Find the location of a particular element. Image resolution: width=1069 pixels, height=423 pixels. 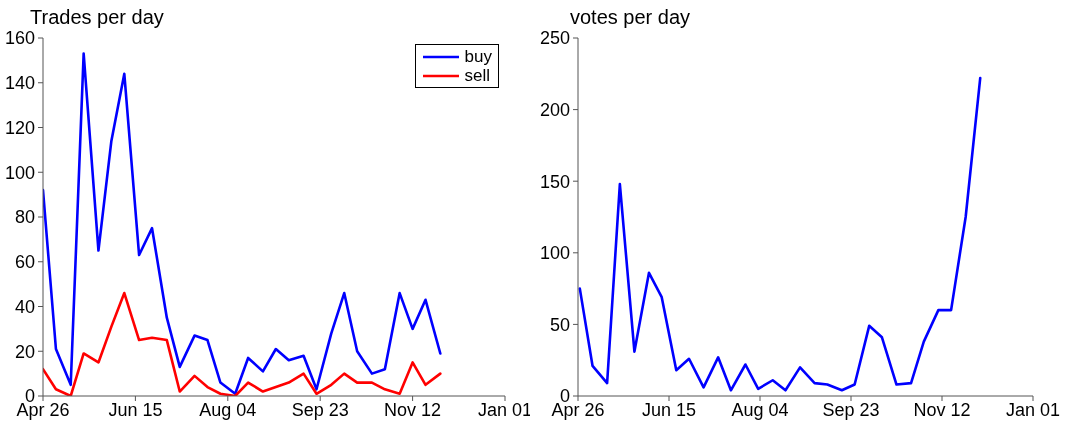

y-tick-label: 20 is located at coordinates (24, 351).